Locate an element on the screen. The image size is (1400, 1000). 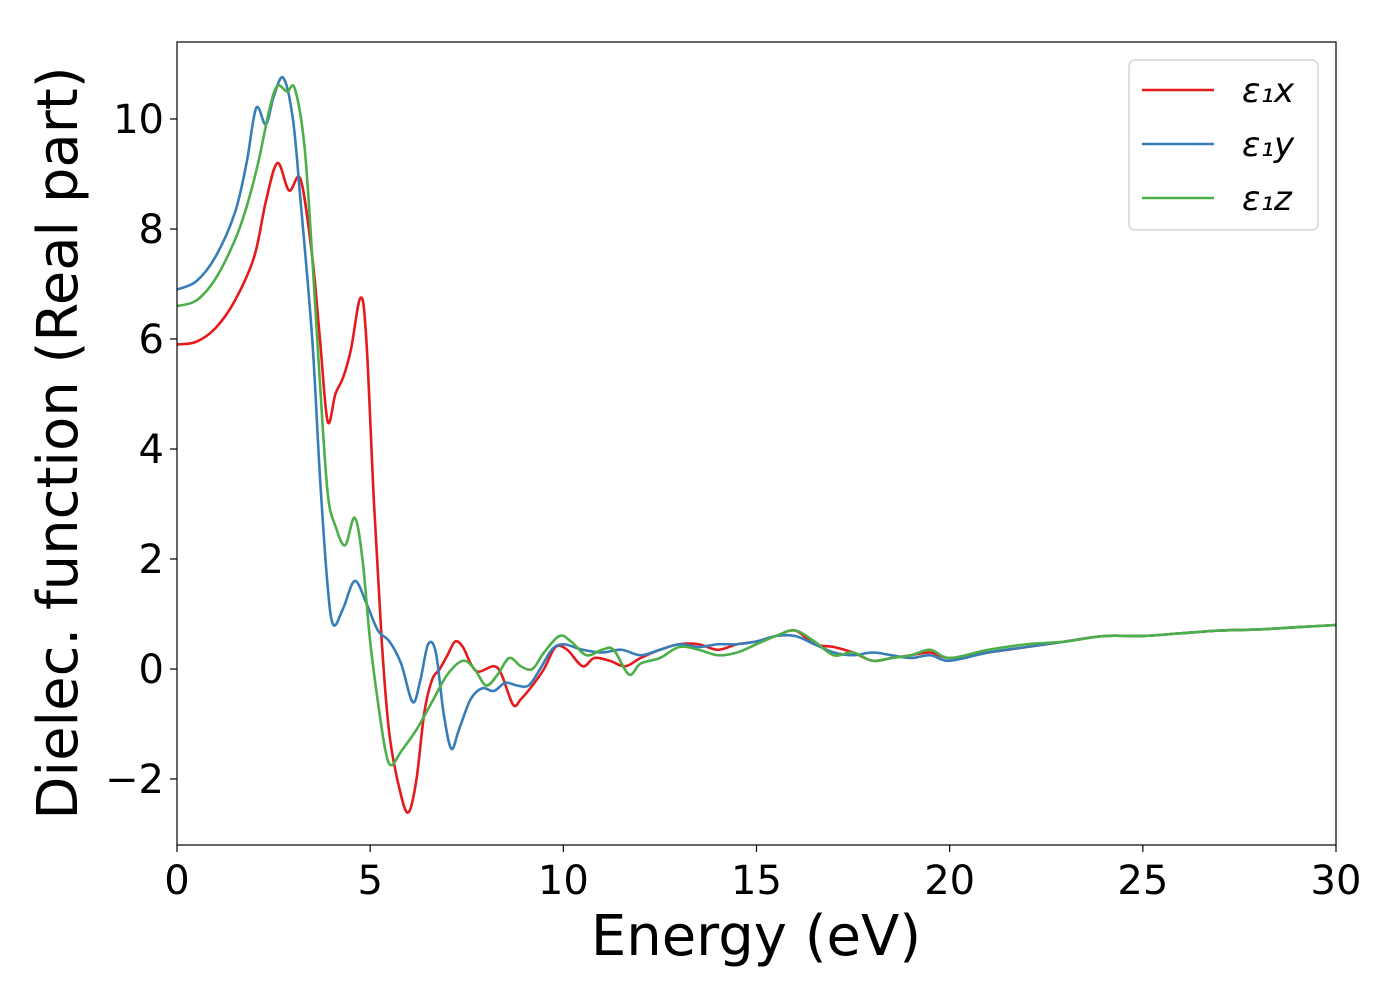
y-tick-label: 4 is located at coordinates (151, 450).